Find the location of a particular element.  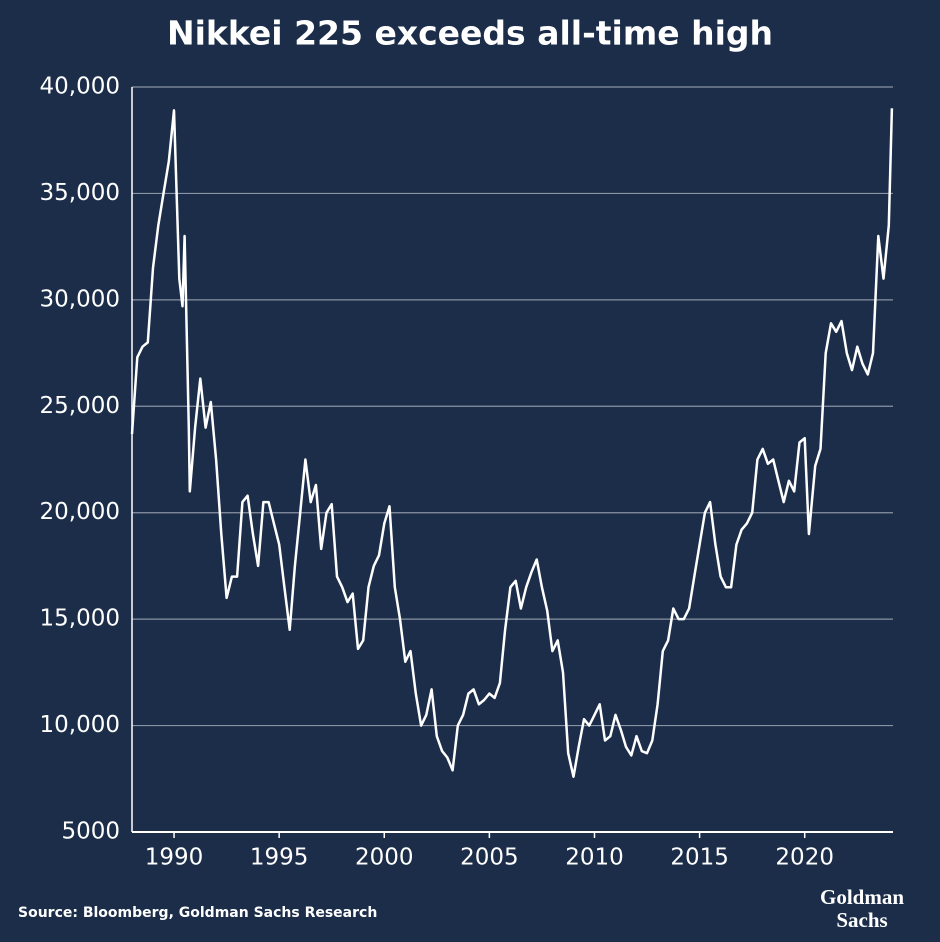

y-tick-label: 30,000 is located at coordinates (80, 299).